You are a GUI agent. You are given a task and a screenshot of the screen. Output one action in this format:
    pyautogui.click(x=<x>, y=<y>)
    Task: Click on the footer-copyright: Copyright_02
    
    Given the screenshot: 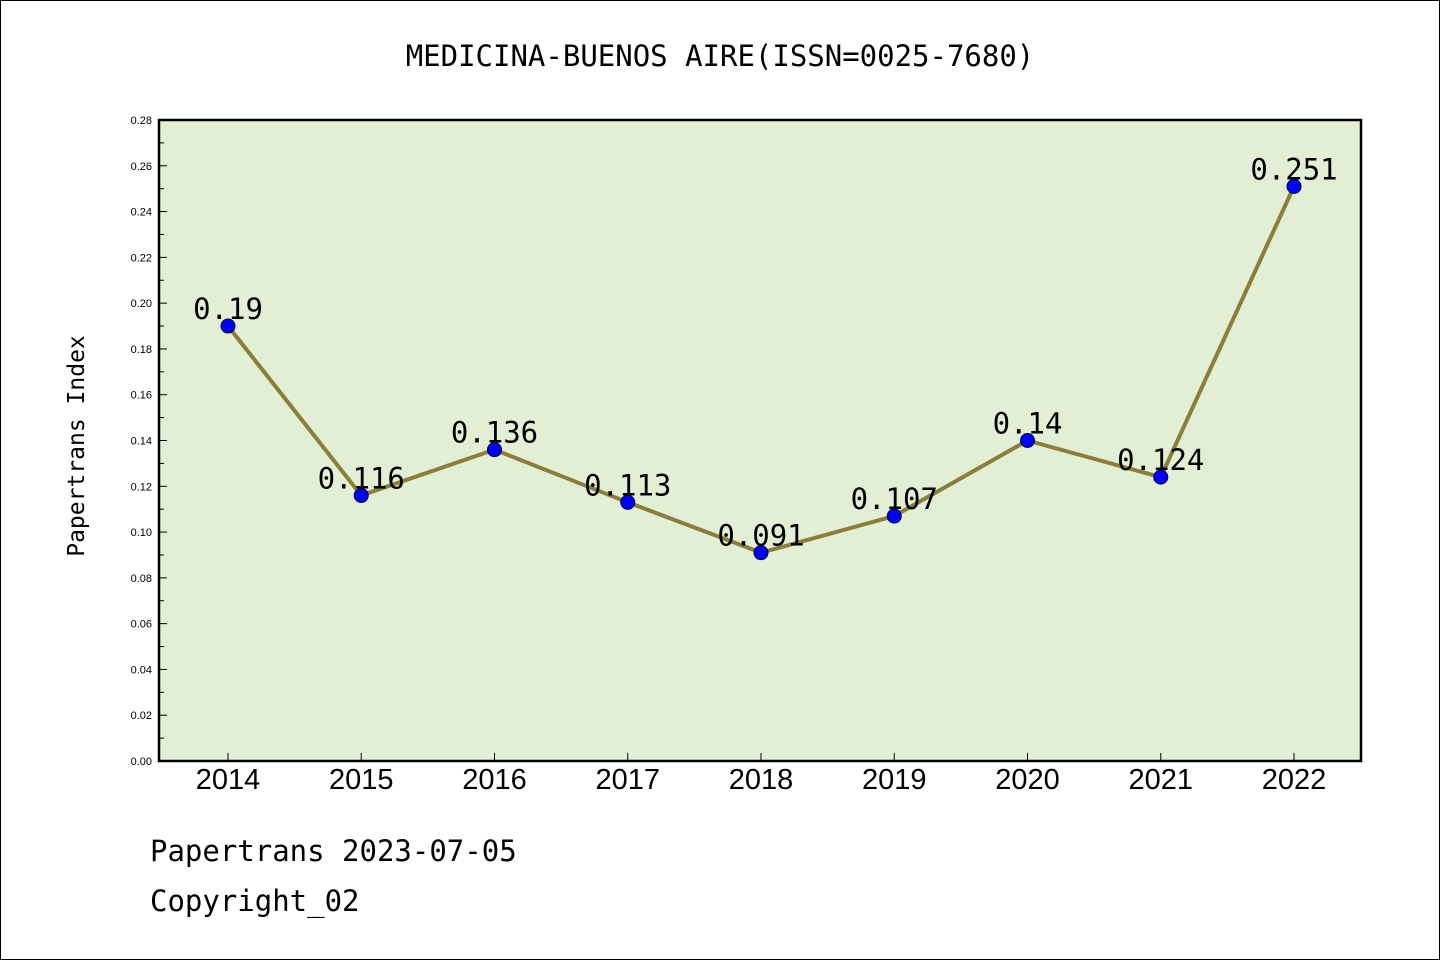 What is the action you would take?
    pyautogui.click(x=255, y=901)
    